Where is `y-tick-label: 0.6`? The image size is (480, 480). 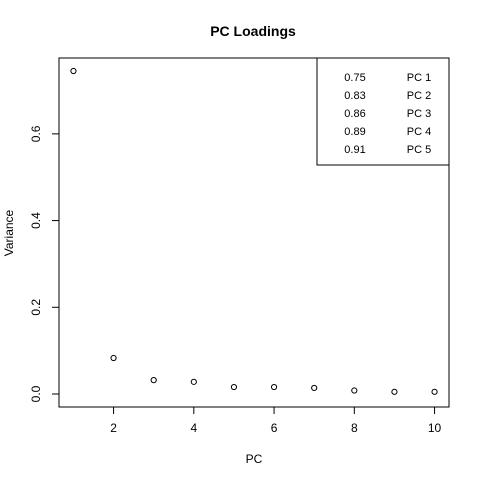 y-tick-label: 0.6 is located at coordinates (36, 133).